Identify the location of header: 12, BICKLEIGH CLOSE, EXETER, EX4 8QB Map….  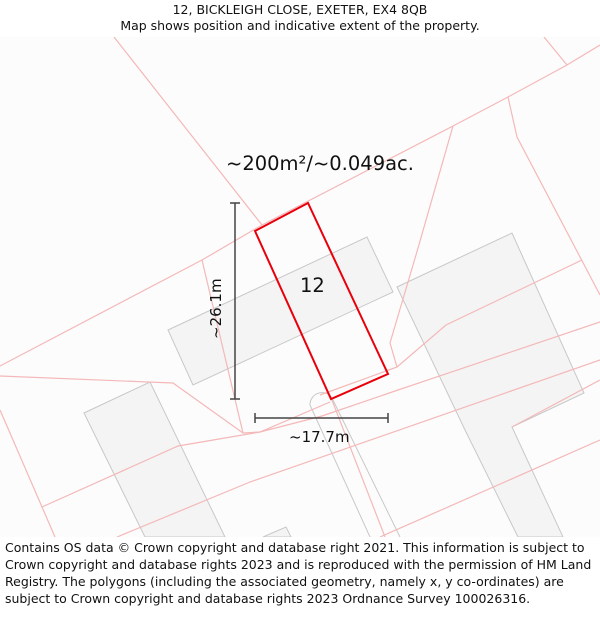
(300, 18).